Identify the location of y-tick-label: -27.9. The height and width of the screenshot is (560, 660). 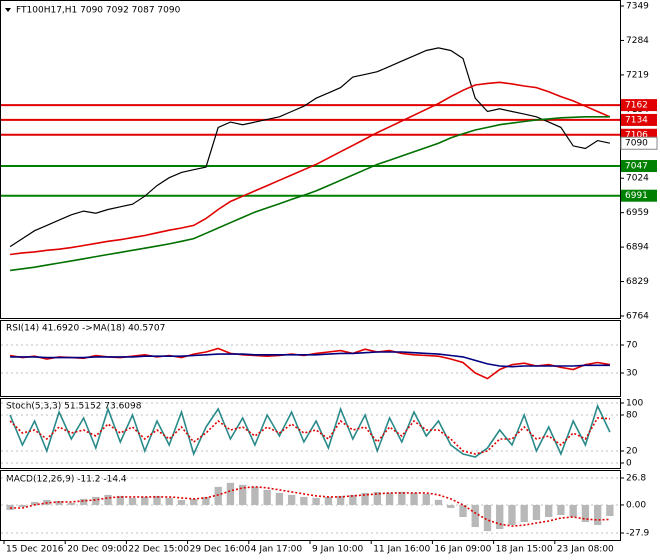
(638, 534).